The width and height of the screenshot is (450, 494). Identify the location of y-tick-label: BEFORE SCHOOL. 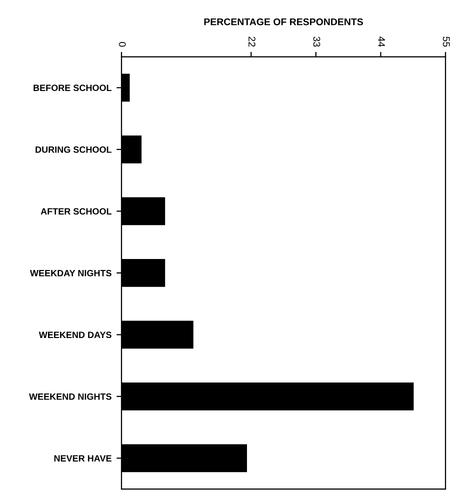
(73, 88).